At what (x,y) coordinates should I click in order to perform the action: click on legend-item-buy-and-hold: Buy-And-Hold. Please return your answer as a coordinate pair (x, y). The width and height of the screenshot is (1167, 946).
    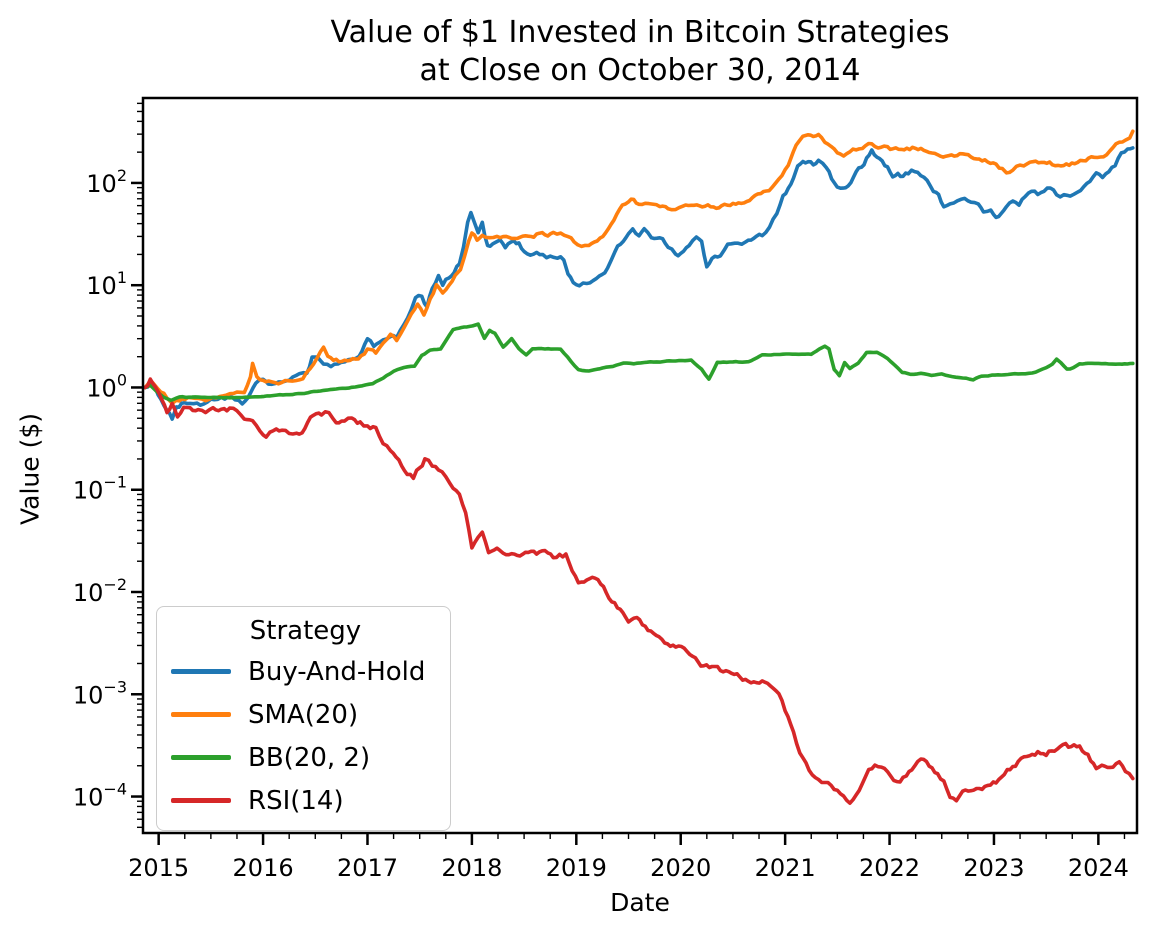
    Looking at the image, I should click on (305, 671).